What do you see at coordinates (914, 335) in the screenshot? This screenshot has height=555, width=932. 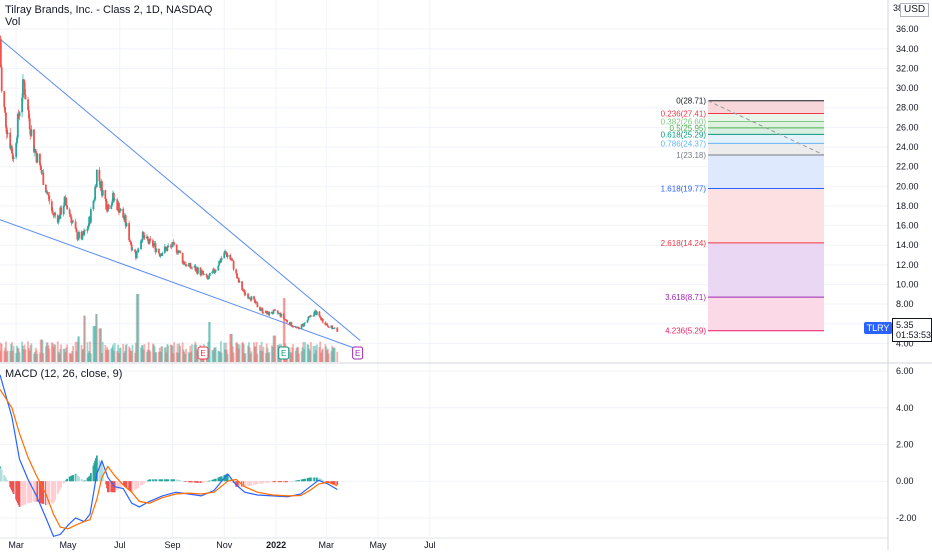 I see `bar-countdown: 01:53:53` at bounding box center [914, 335].